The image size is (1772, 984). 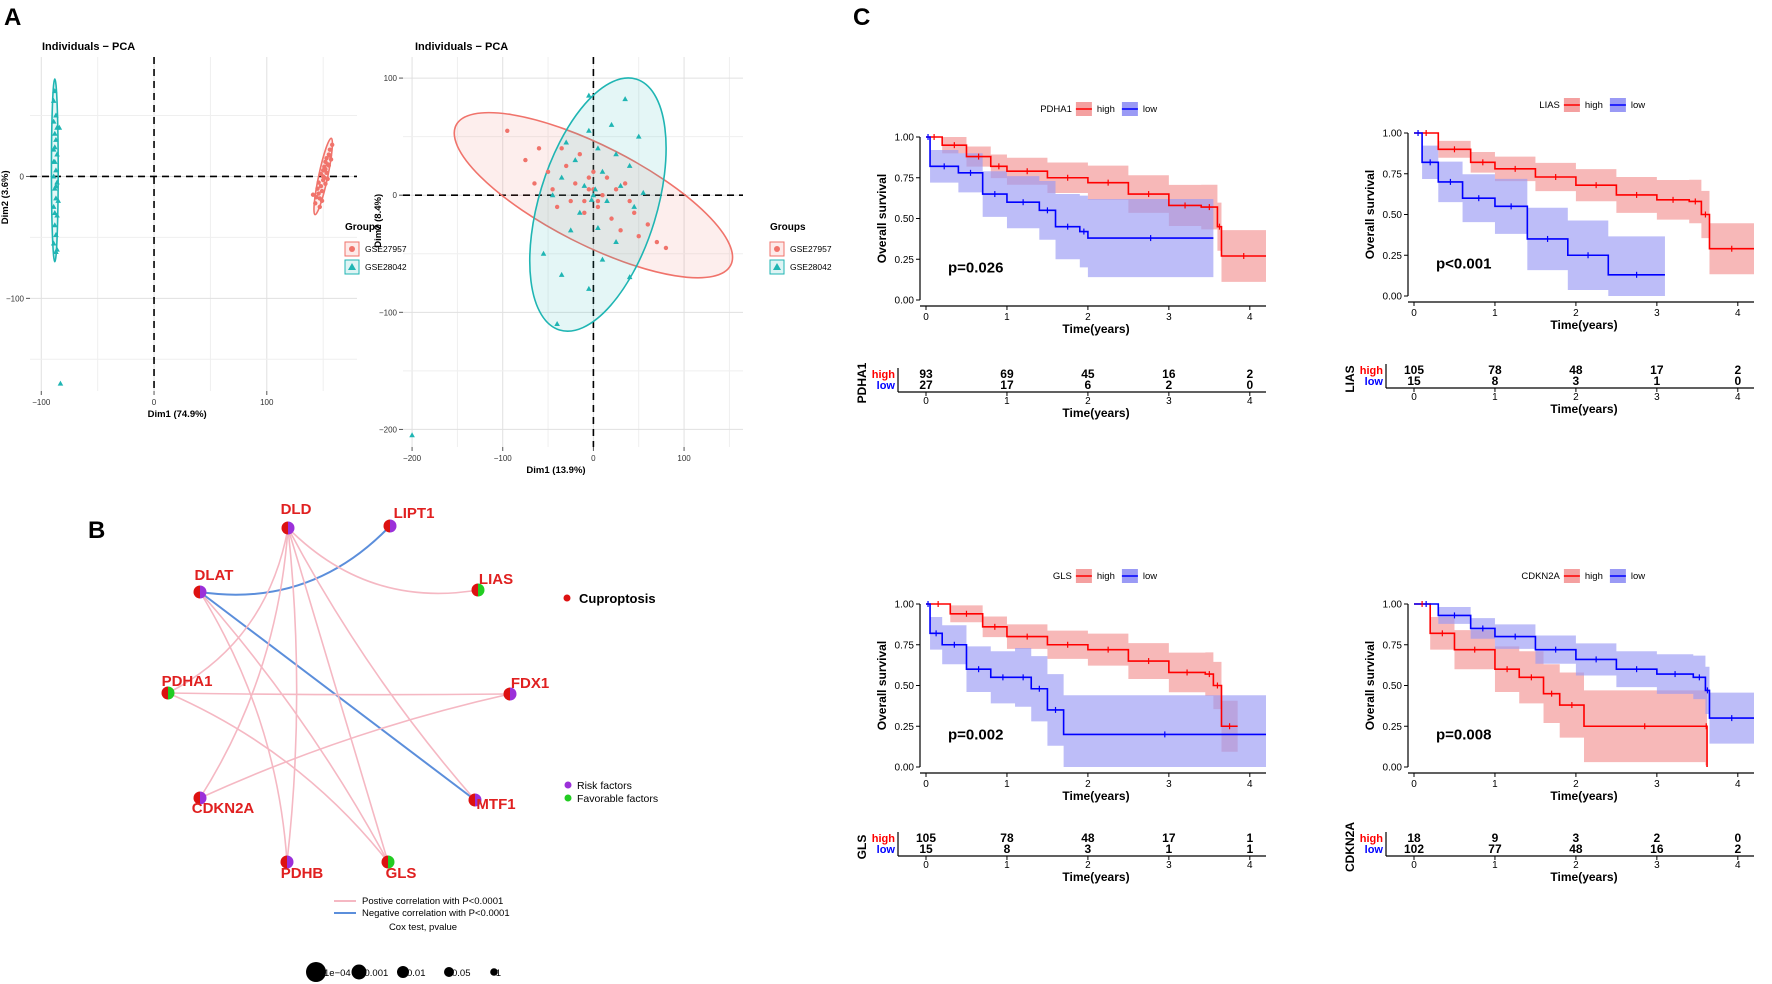 I want to click on risk-table-low-label: low, so click(x=886, y=386).